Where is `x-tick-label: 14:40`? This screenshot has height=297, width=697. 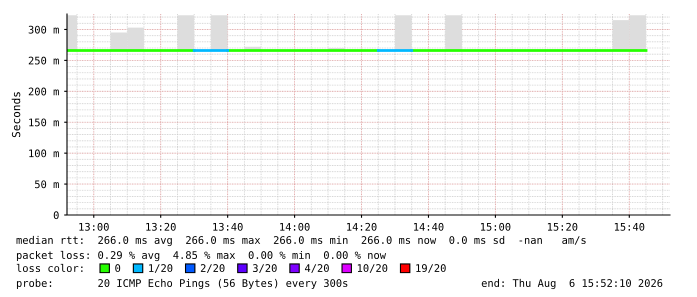
x-tick-label: 14:40 is located at coordinates (429, 226).